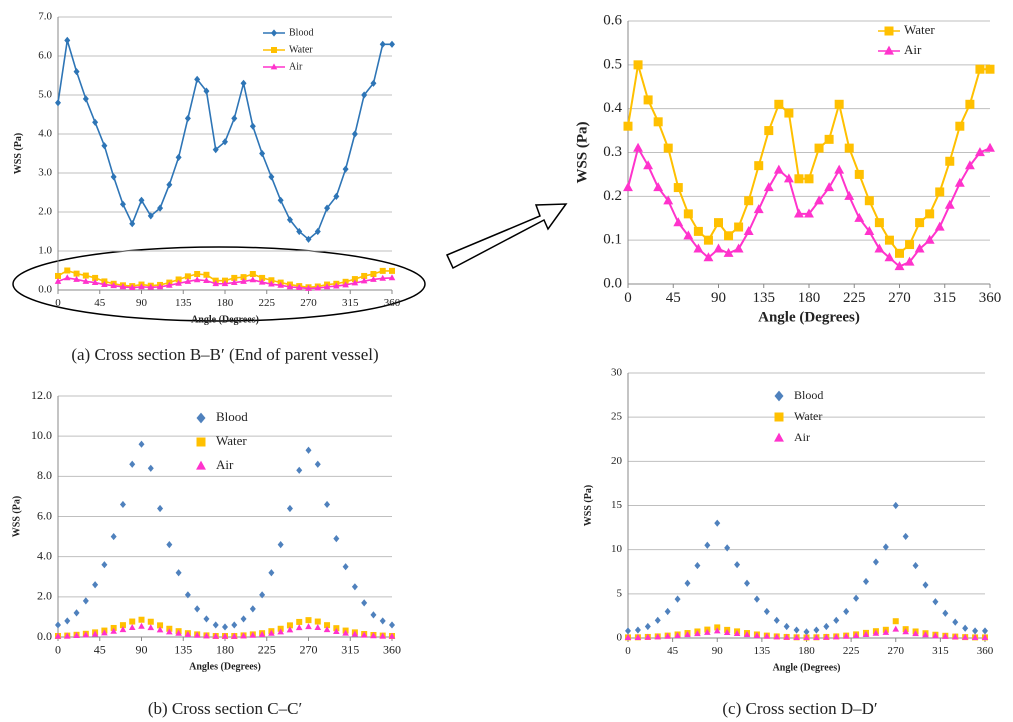 This screenshot has height=722, width=1013. Describe the element at coordinates (612, 64) in the screenshot. I see `y-tick-label: 0.5` at that location.